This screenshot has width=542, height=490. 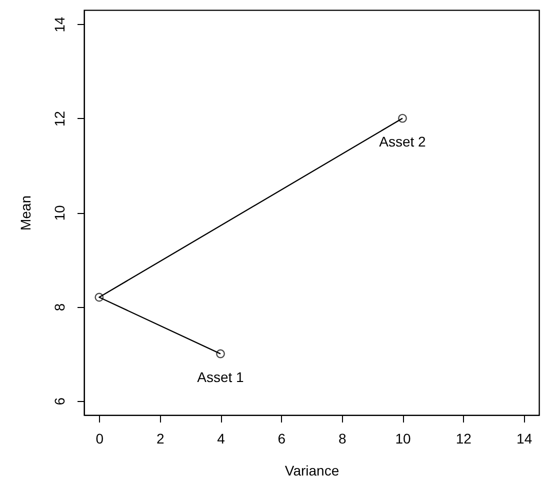 What do you see at coordinates (282, 438) in the screenshot?
I see `x-tick-label: 6` at bounding box center [282, 438].